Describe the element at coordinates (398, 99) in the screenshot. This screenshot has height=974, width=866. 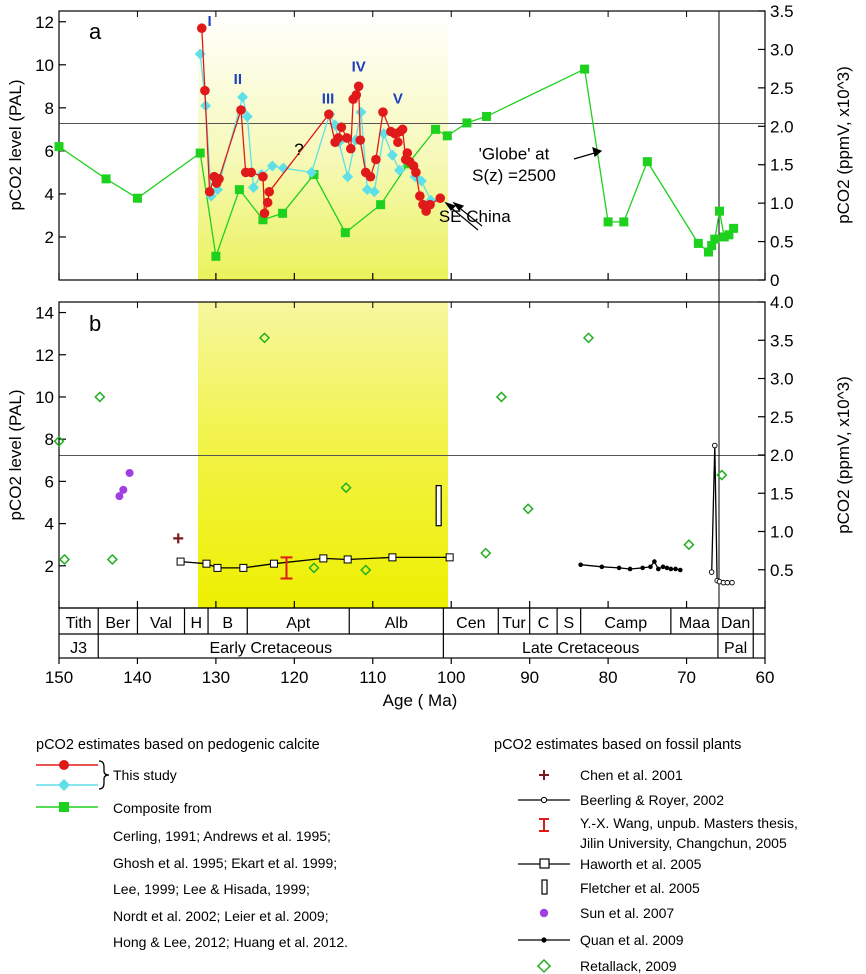
I see `annotation-label: V` at that location.